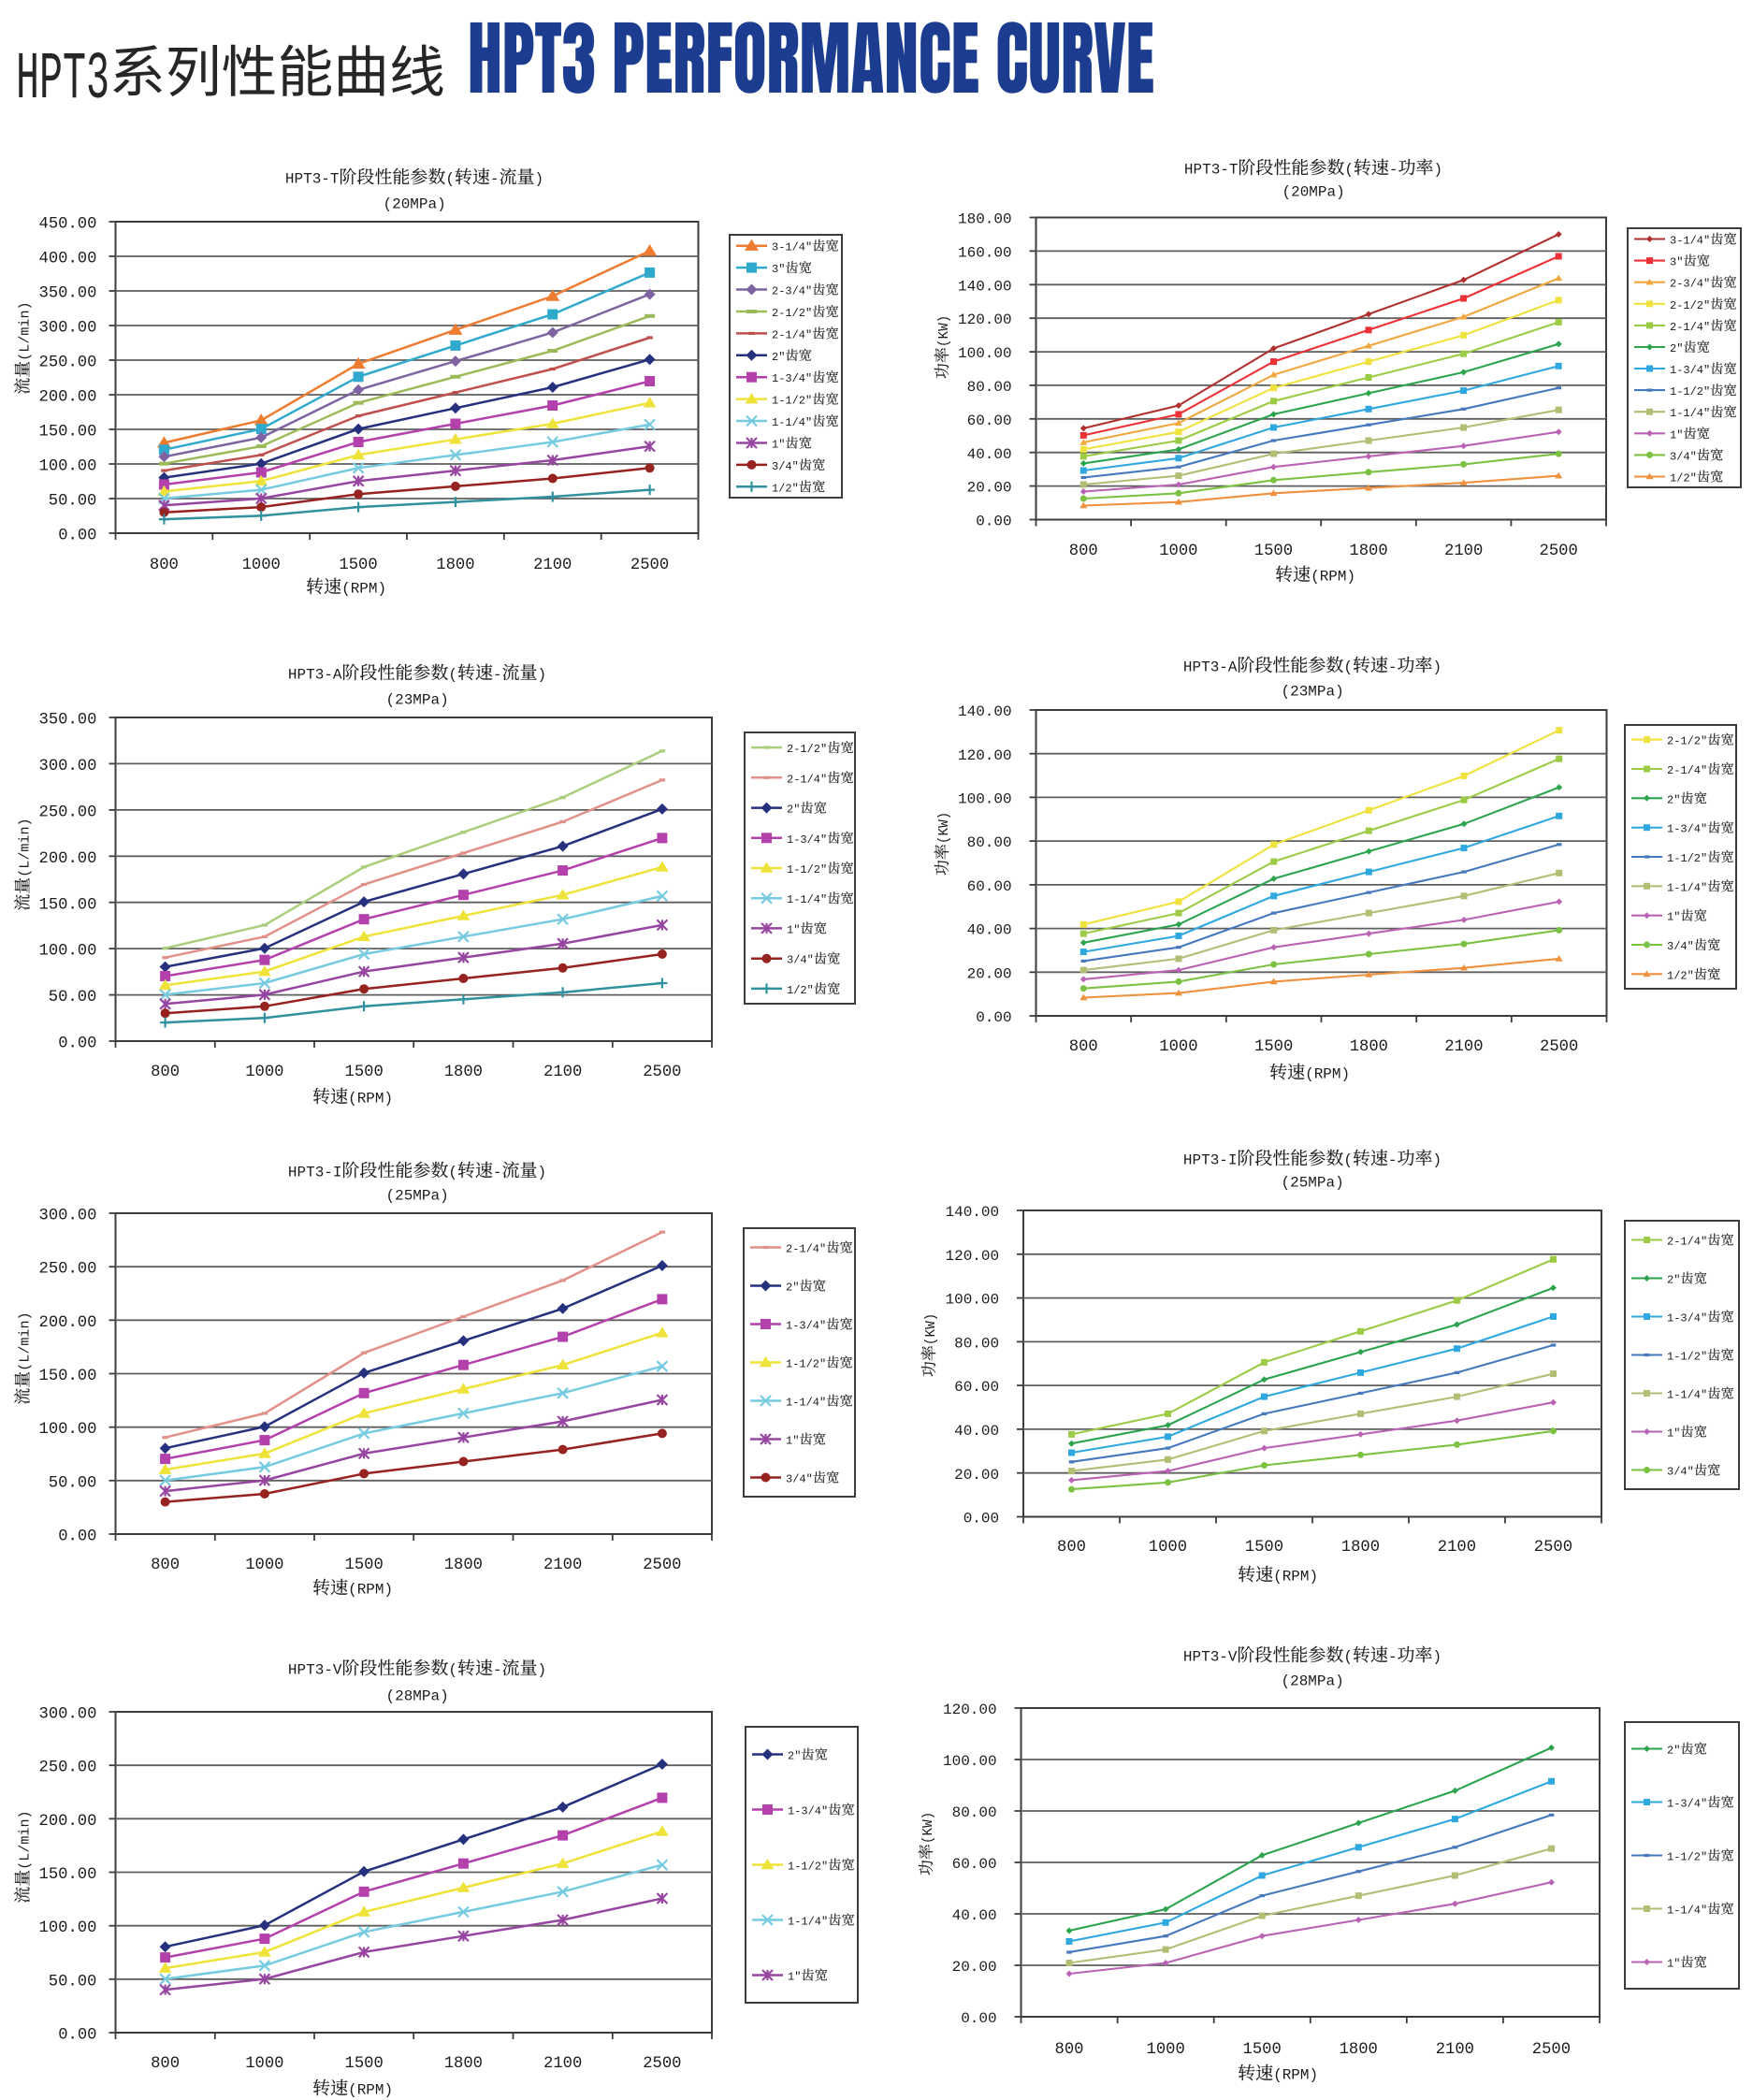 The width and height of the screenshot is (1753, 2100). Describe the element at coordinates (985, 219) in the screenshot. I see `svg-text: 180.00` at that location.